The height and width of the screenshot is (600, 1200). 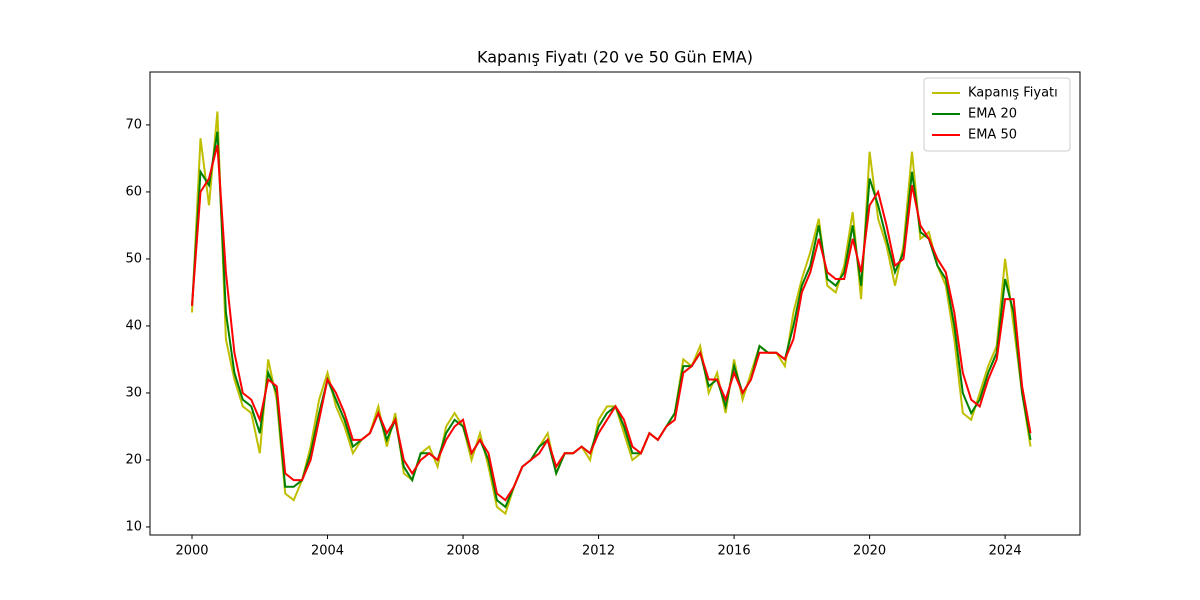 I want to click on legend-label: Kapanış Fiyatı, so click(x=1013, y=93).